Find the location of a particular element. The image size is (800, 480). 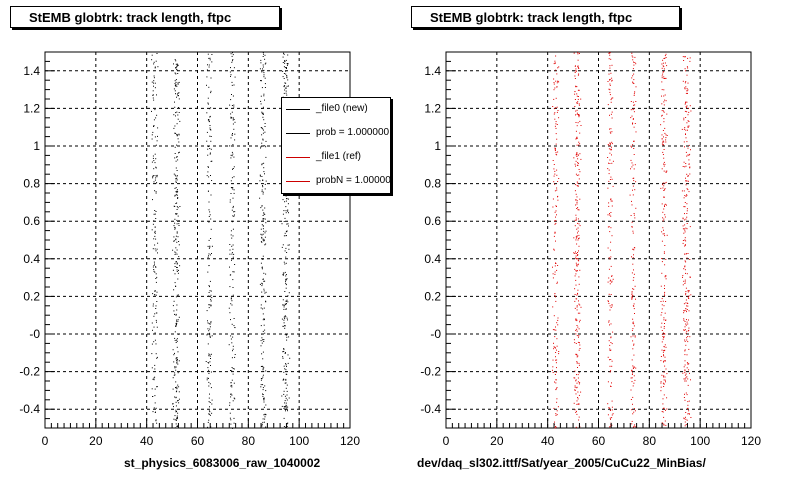

legend-swatch-file0 is located at coordinates (298, 109).